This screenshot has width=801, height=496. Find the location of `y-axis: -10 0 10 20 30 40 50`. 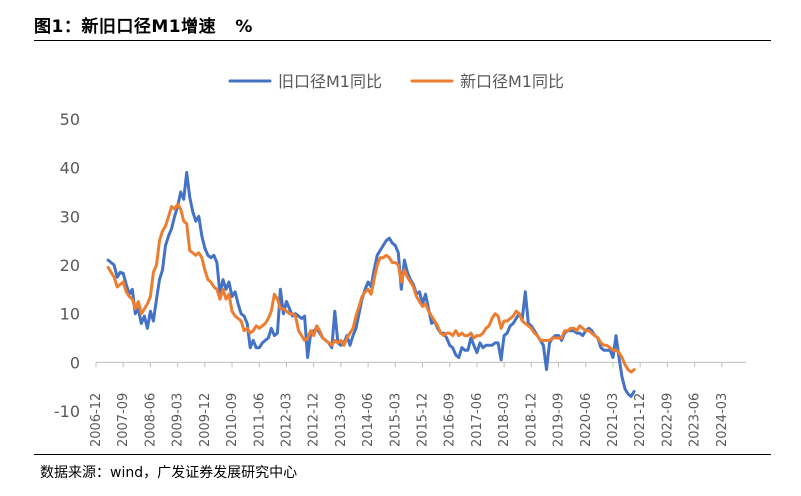

y-axis: -10 0 10 20 30 40 50 is located at coordinates (67, 265).